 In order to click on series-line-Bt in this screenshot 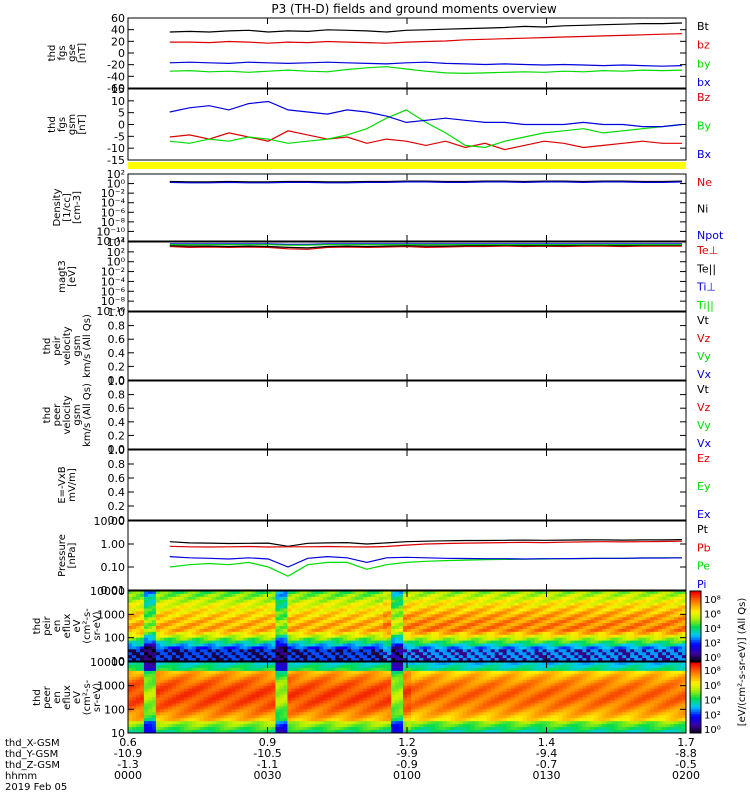, I will do `click(426, 27)`.